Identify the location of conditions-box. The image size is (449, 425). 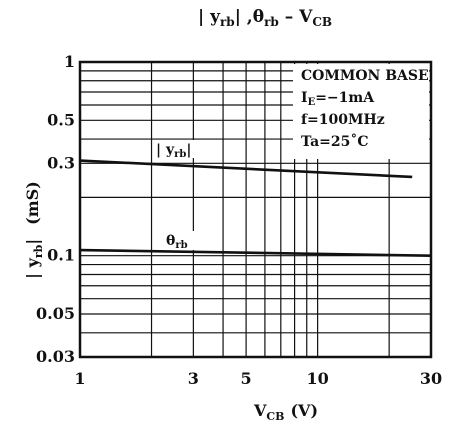
(361, 111).